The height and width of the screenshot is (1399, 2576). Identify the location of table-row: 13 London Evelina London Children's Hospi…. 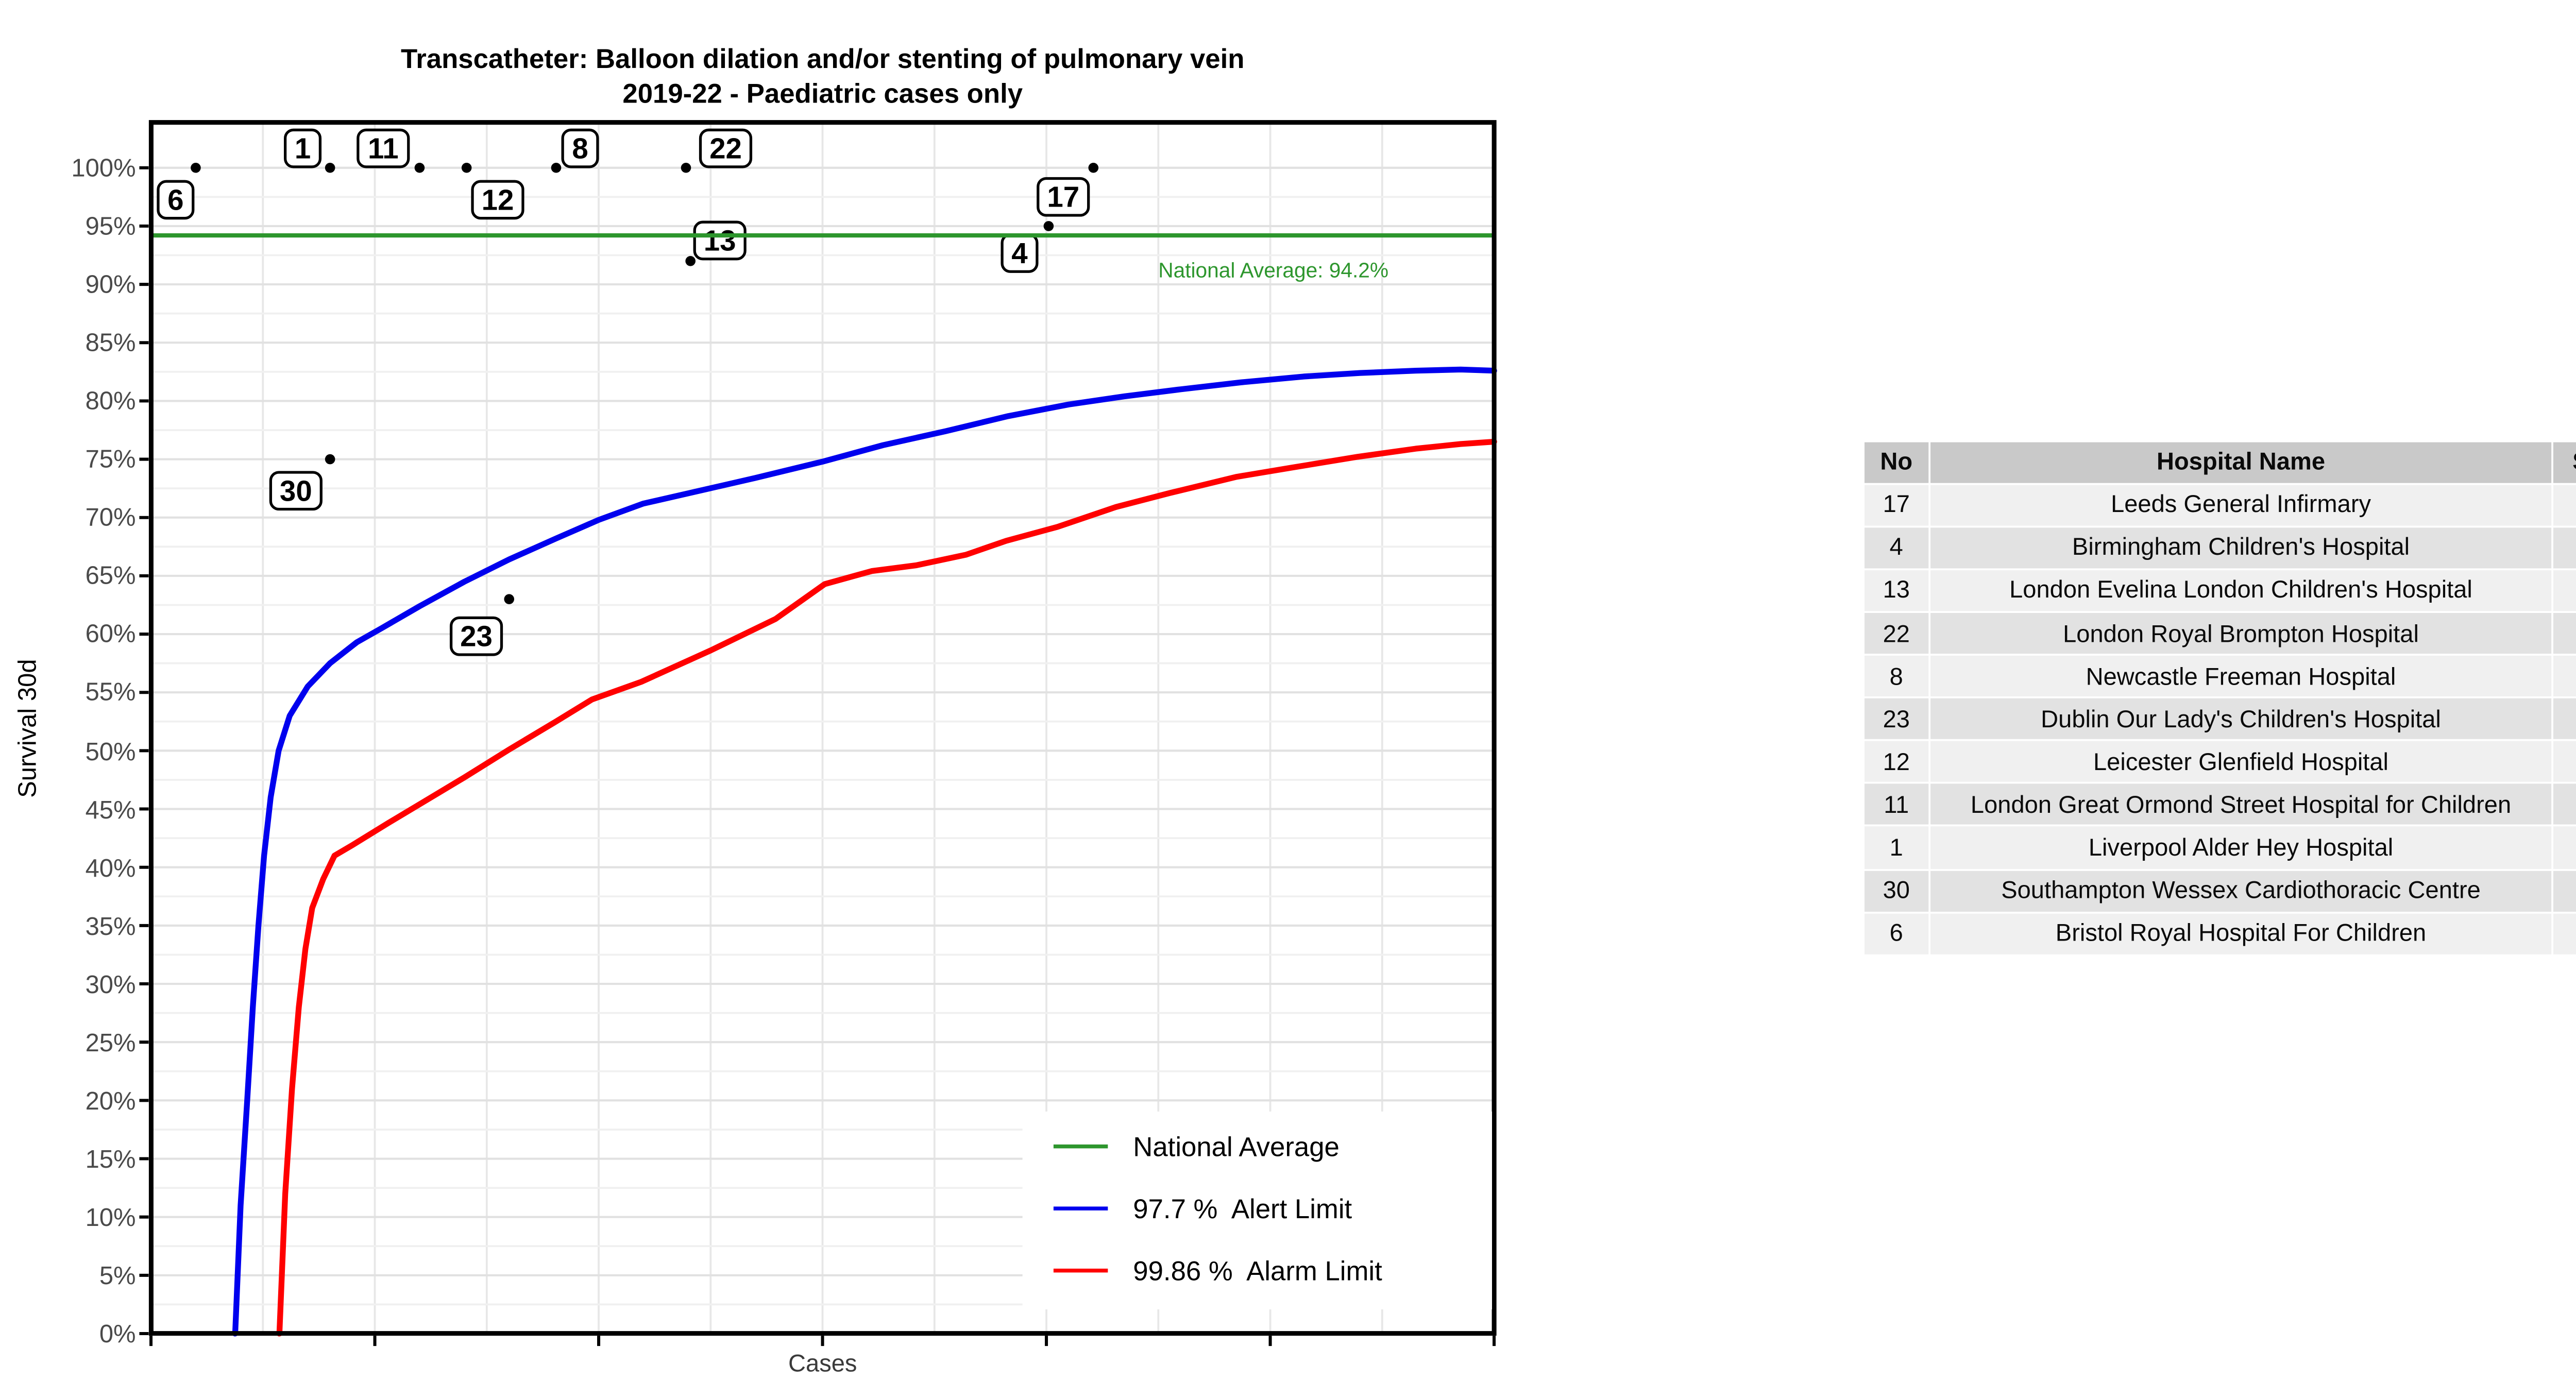
(2220, 590).